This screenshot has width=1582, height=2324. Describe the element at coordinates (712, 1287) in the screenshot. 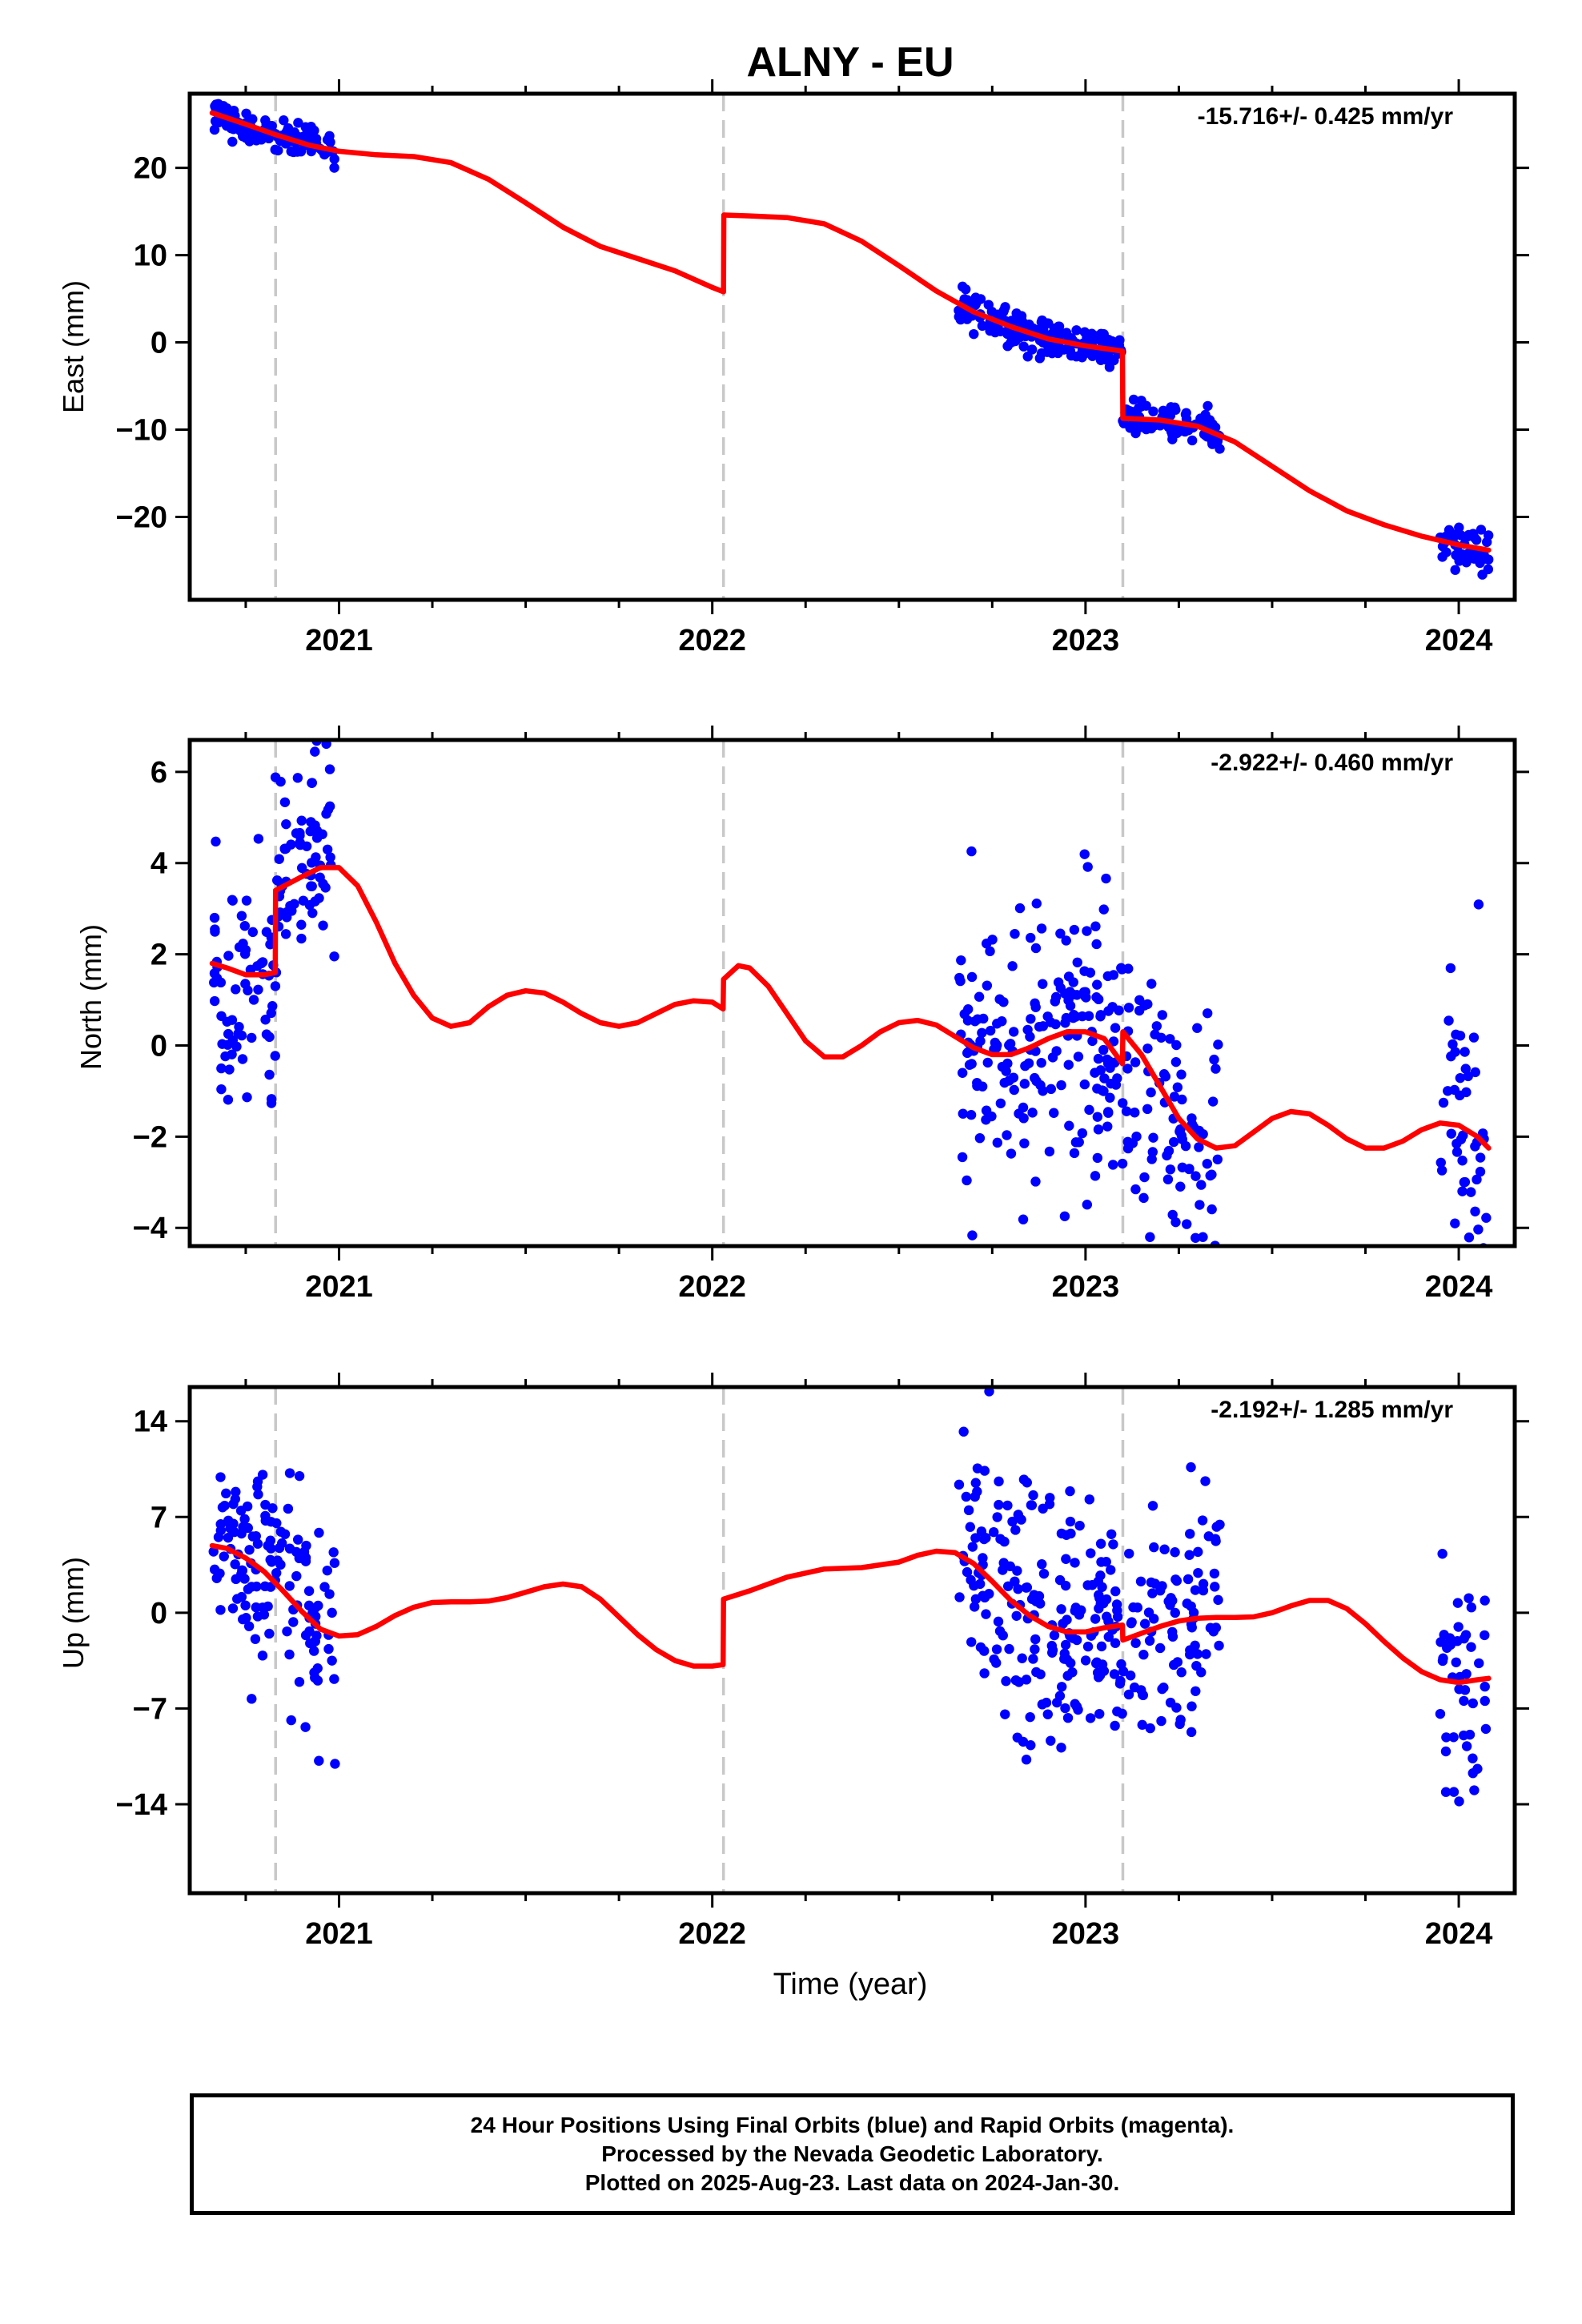

I see `x-tick-label: 2022` at that location.